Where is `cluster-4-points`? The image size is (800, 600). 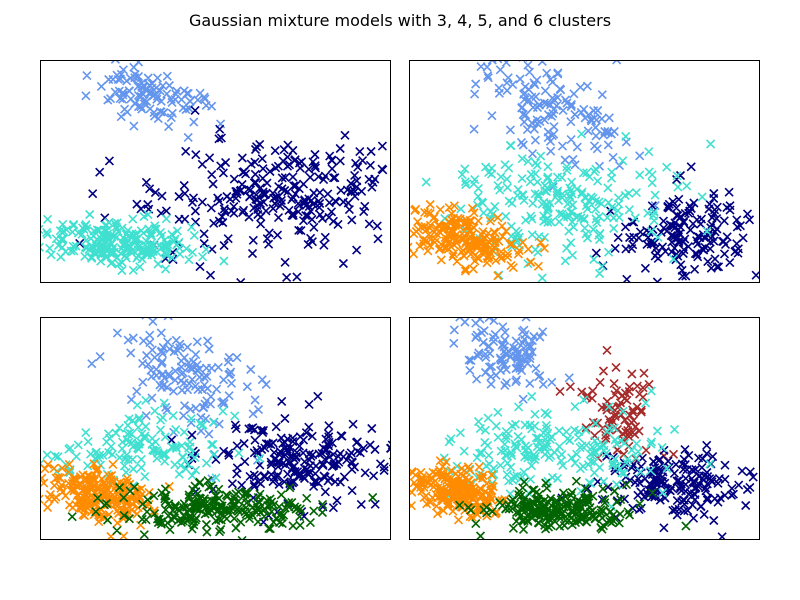
cluster-4-points is located at coordinates (479, 240).